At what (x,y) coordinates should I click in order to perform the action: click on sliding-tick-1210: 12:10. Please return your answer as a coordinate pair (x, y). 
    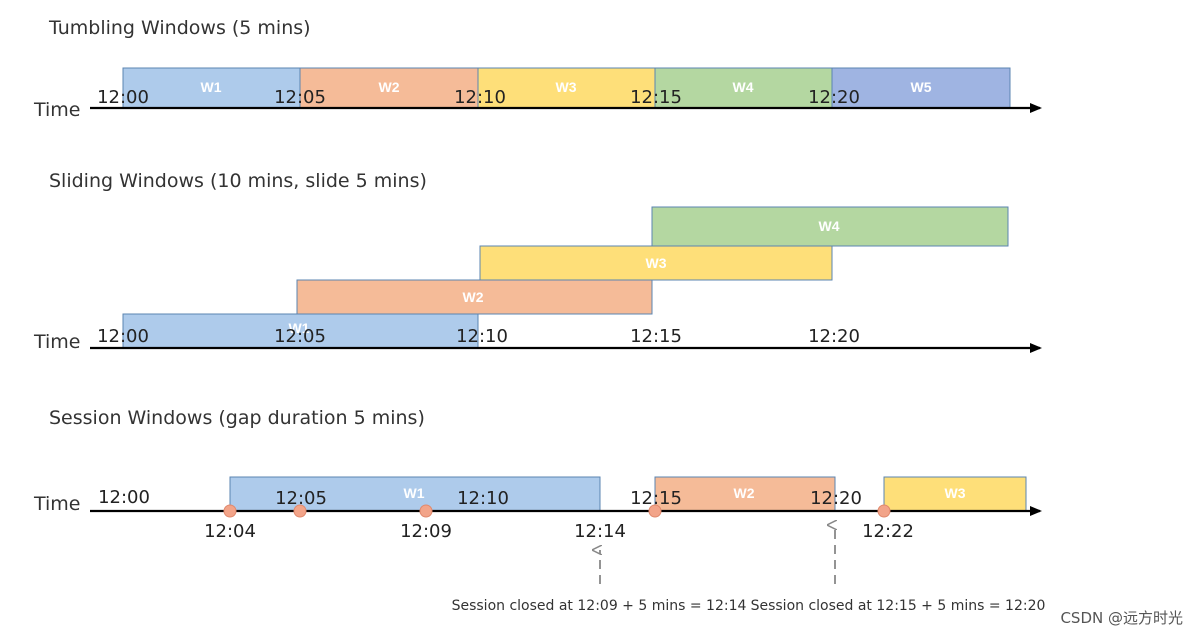
    Looking at the image, I should click on (482, 336).